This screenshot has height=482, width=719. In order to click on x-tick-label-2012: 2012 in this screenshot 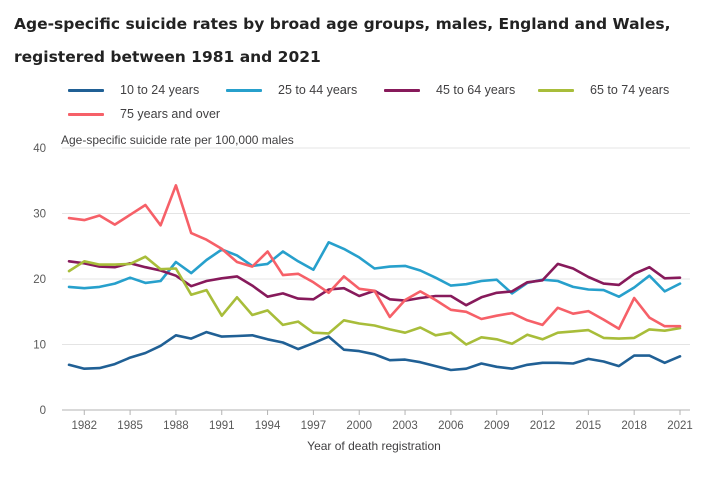, I will do `click(543, 426)`.